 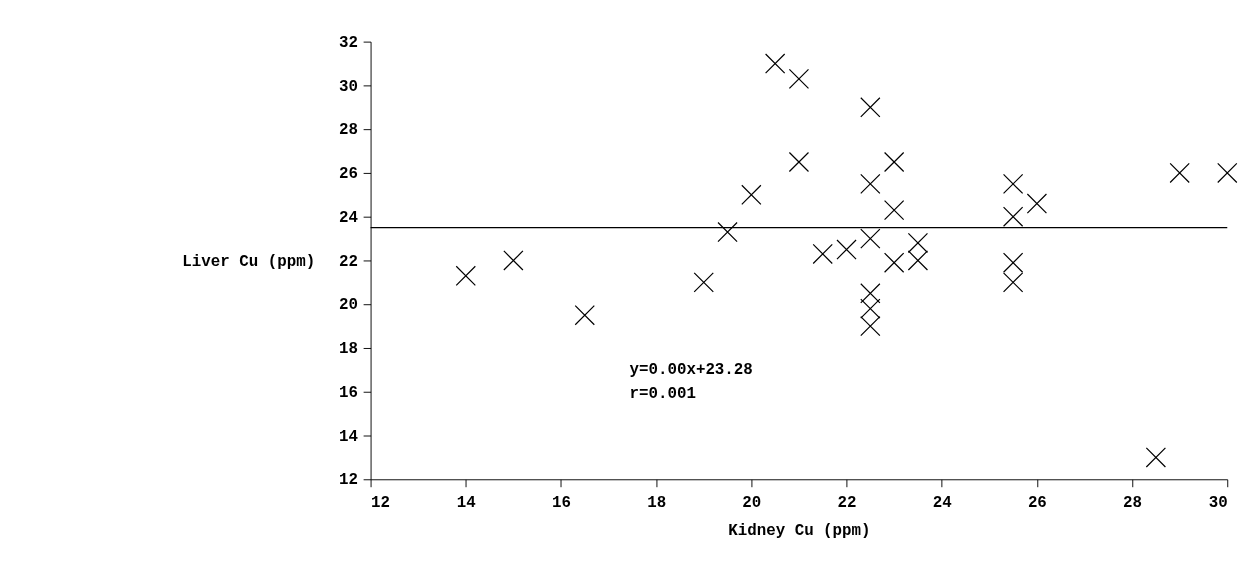 I want to click on x-tick-label: 28, so click(x=1133, y=502).